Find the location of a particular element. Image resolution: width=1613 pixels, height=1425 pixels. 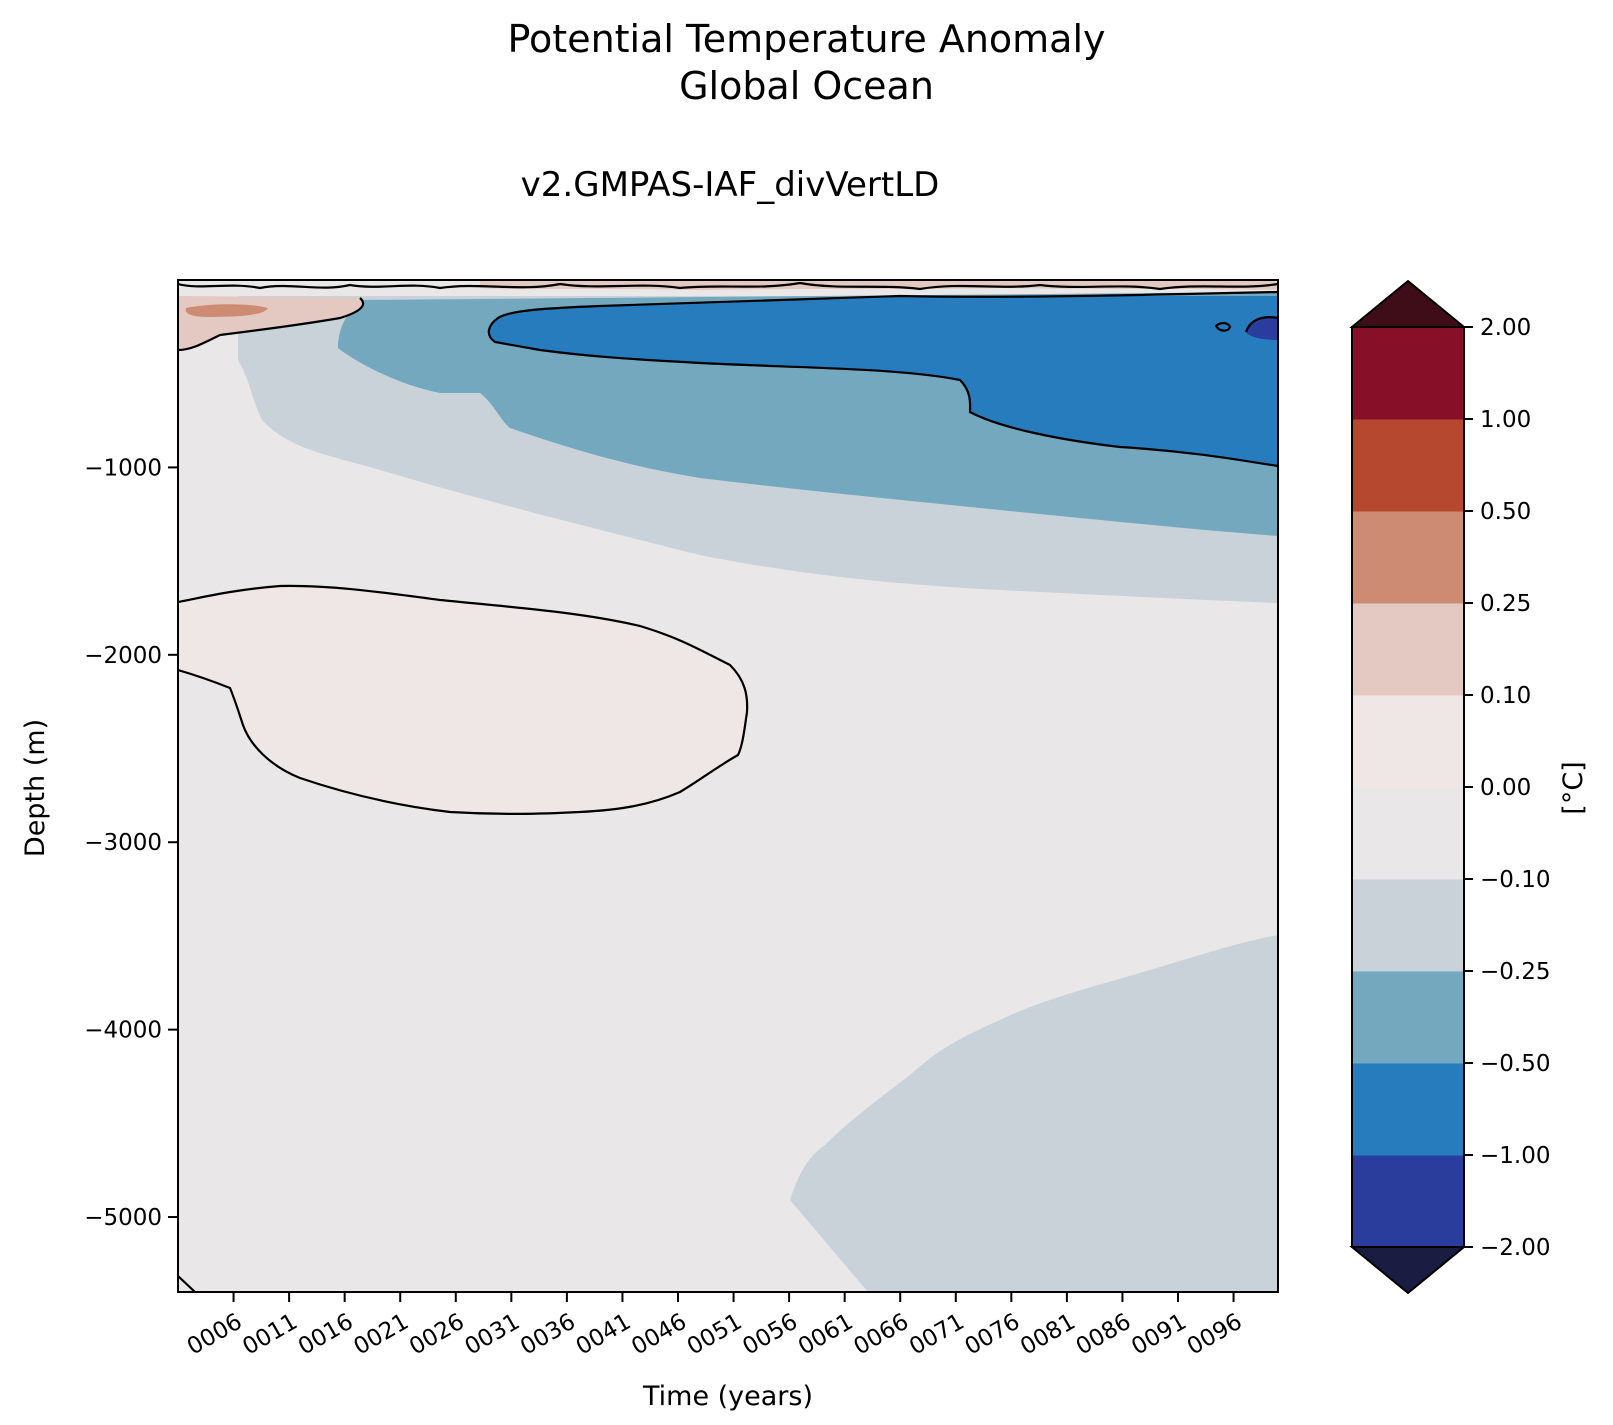

colorbar-tick-label: −2.00 is located at coordinates (1515, 1248).